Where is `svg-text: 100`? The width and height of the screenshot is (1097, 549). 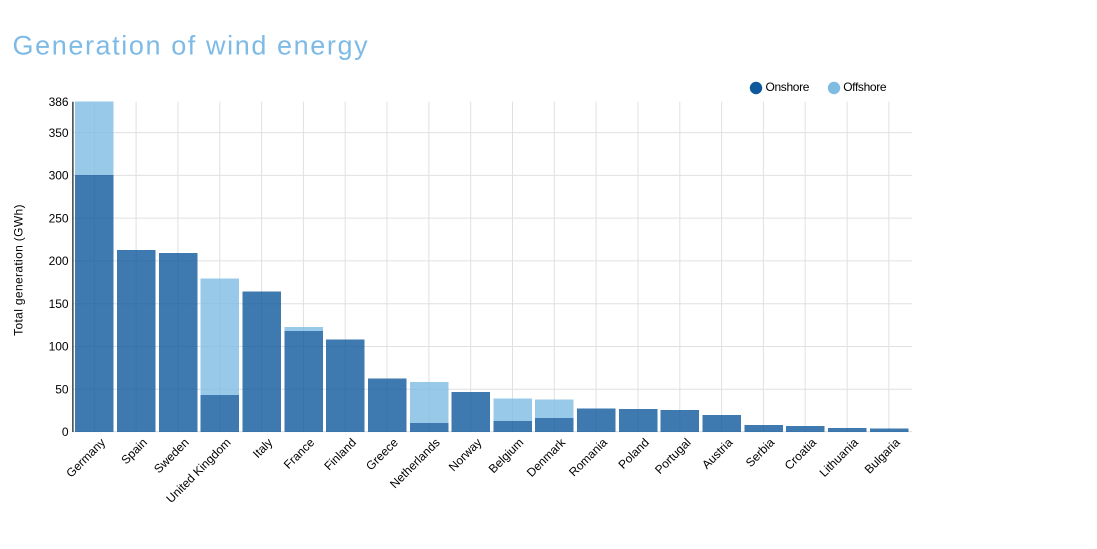
svg-text: 100 is located at coordinates (59, 347).